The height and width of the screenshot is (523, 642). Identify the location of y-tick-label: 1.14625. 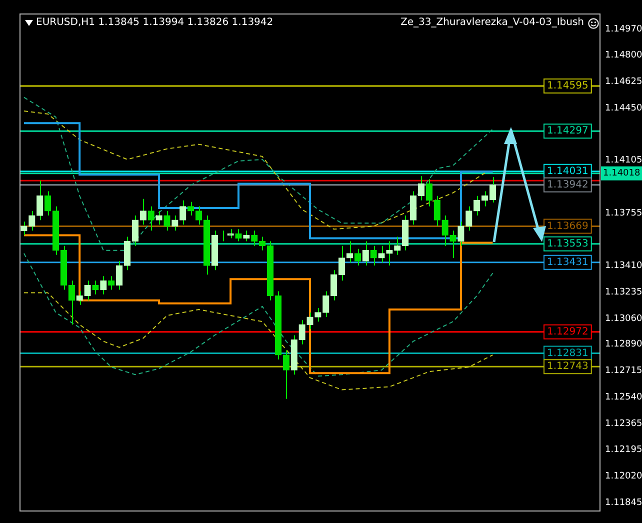
(623, 81).